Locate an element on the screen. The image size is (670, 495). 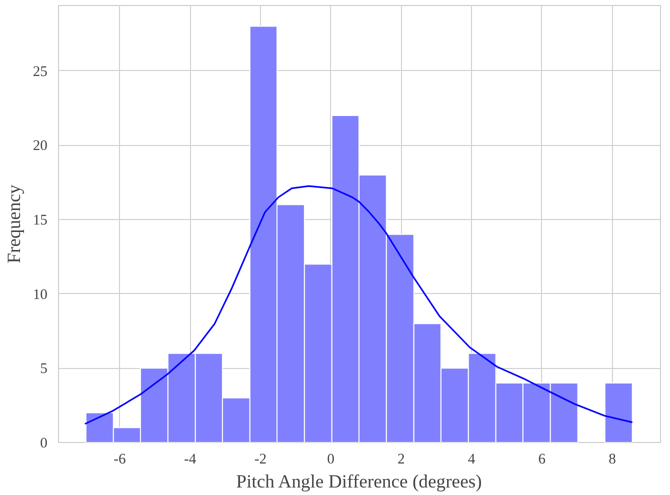
x-tick-label: -6 is located at coordinates (120, 460).